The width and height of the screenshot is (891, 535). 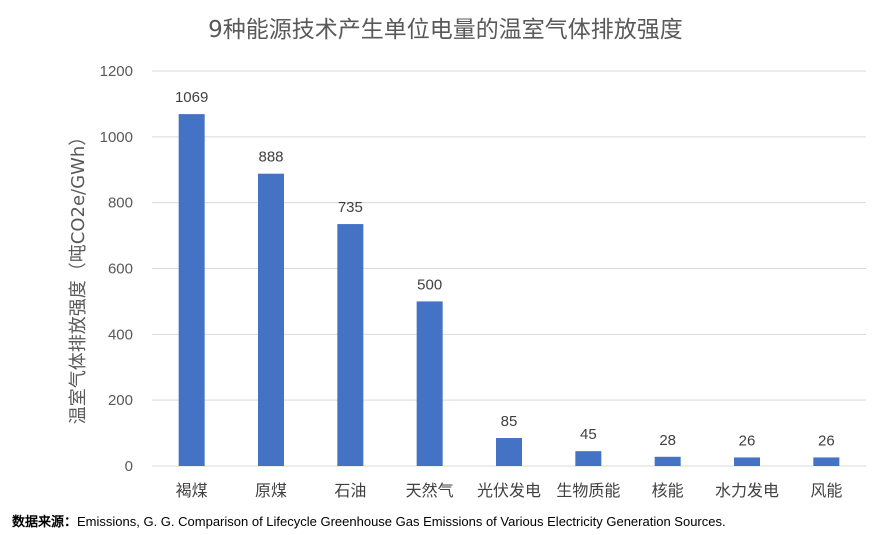 I want to click on data-label: 28, so click(x=667, y=440).